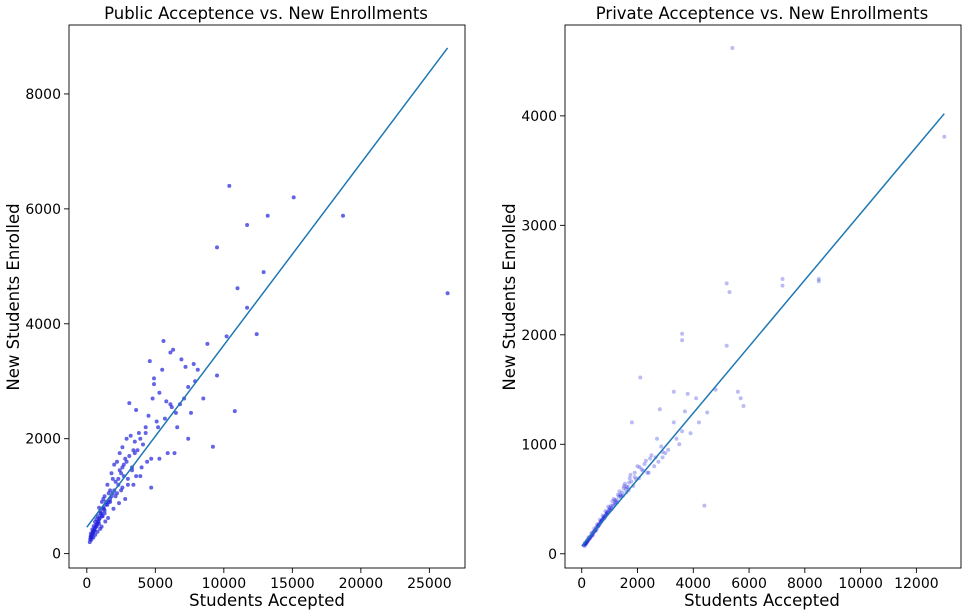  I want to click on x-tick-label: 15000, so click(292, 584).